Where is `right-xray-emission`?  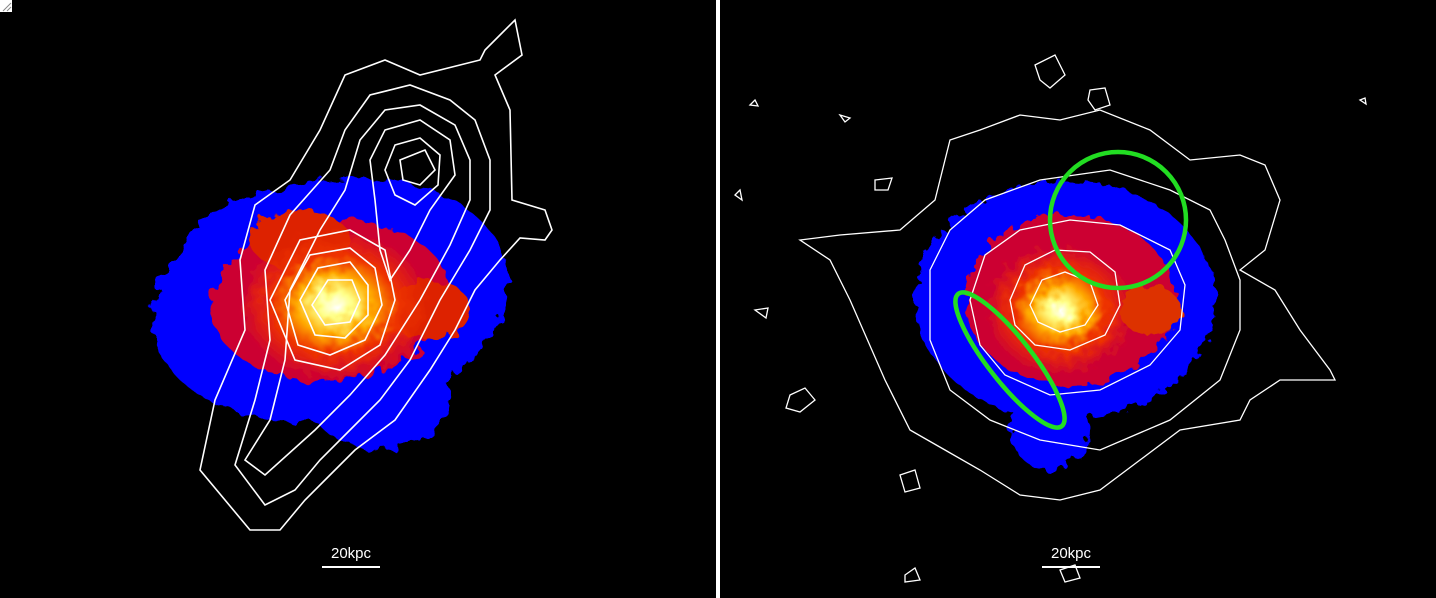 right-xray-emission is located at coordinates (1065, 325).